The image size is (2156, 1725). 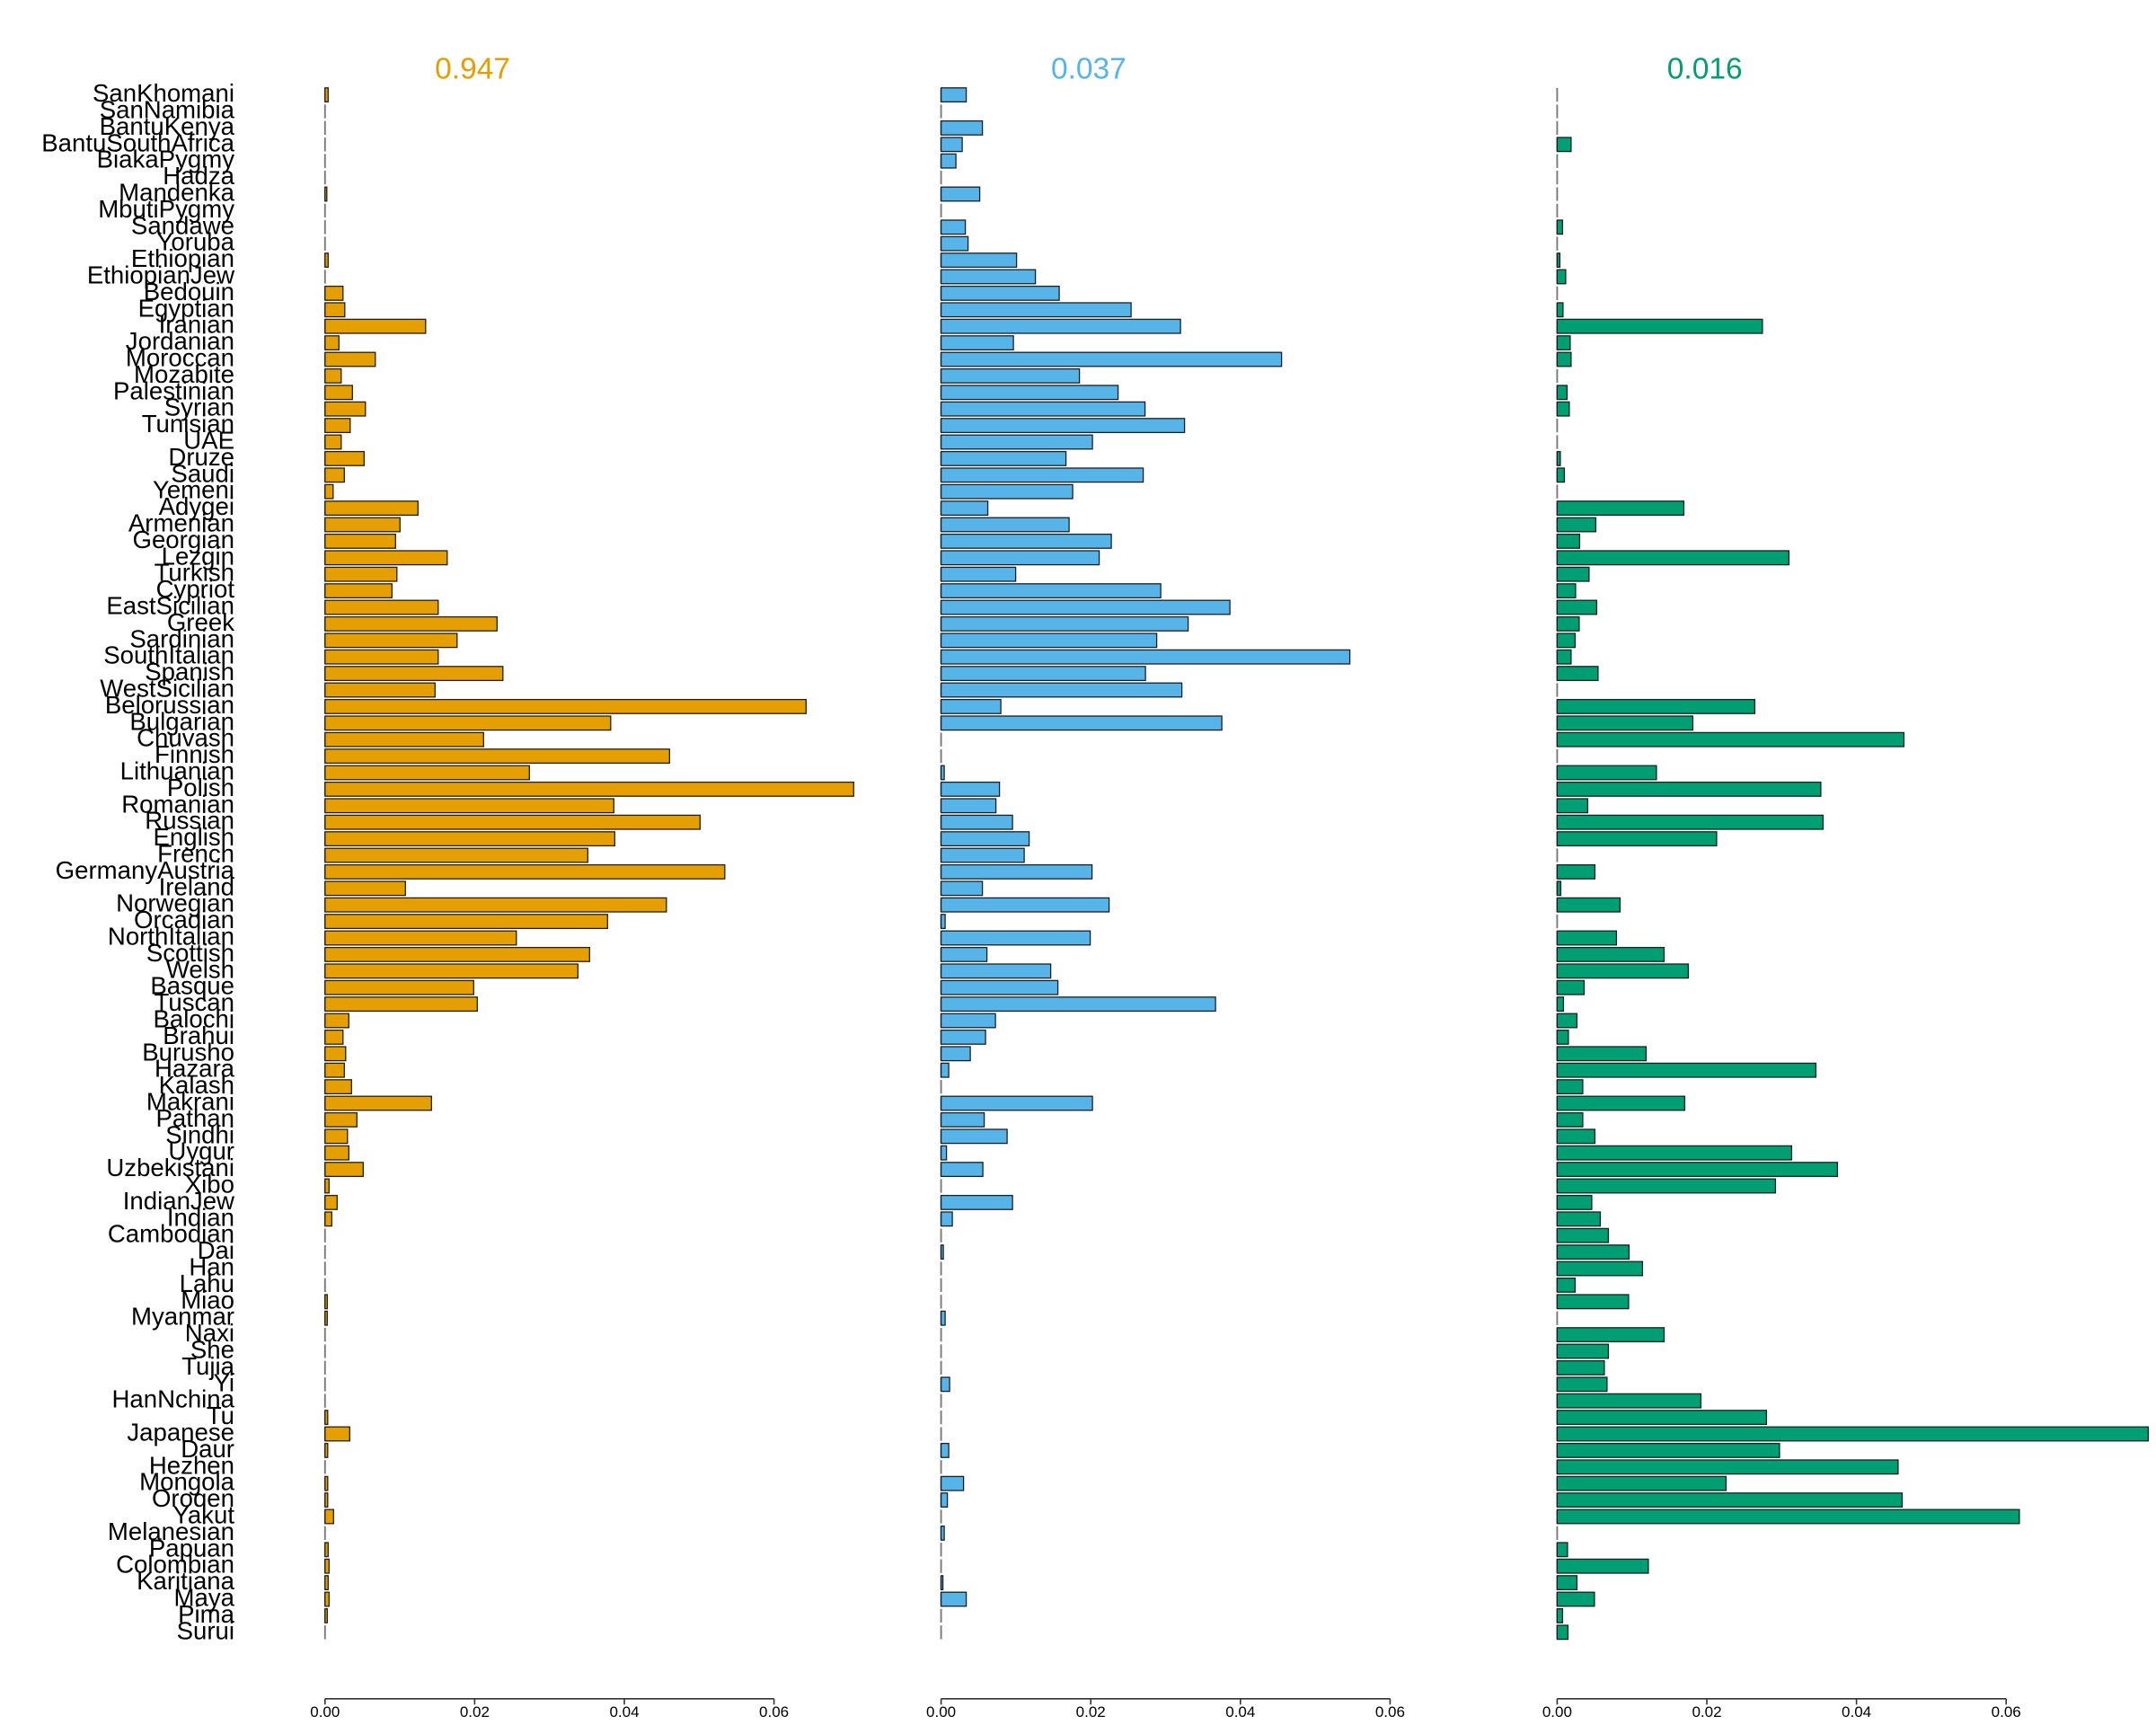 What do you see at coordinates (197, 506) in the screenshot?
I see `svg-text: Adygei` at bounding box center [197, 506].